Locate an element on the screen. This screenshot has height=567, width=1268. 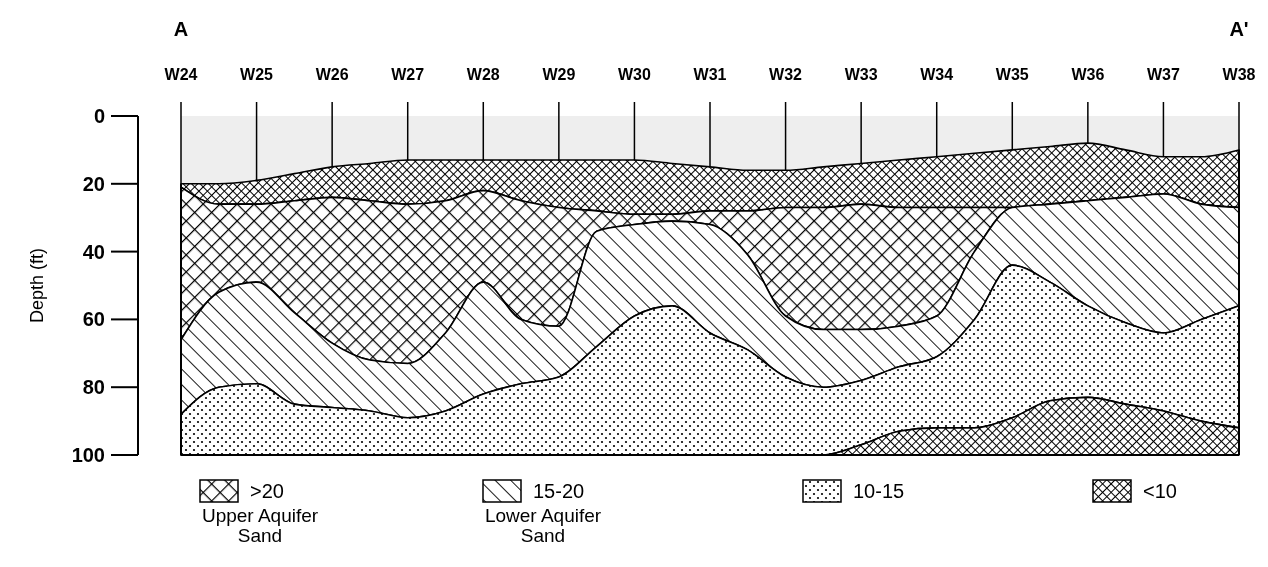
y-tick-label: 80 is located at coordinates (93, 387).